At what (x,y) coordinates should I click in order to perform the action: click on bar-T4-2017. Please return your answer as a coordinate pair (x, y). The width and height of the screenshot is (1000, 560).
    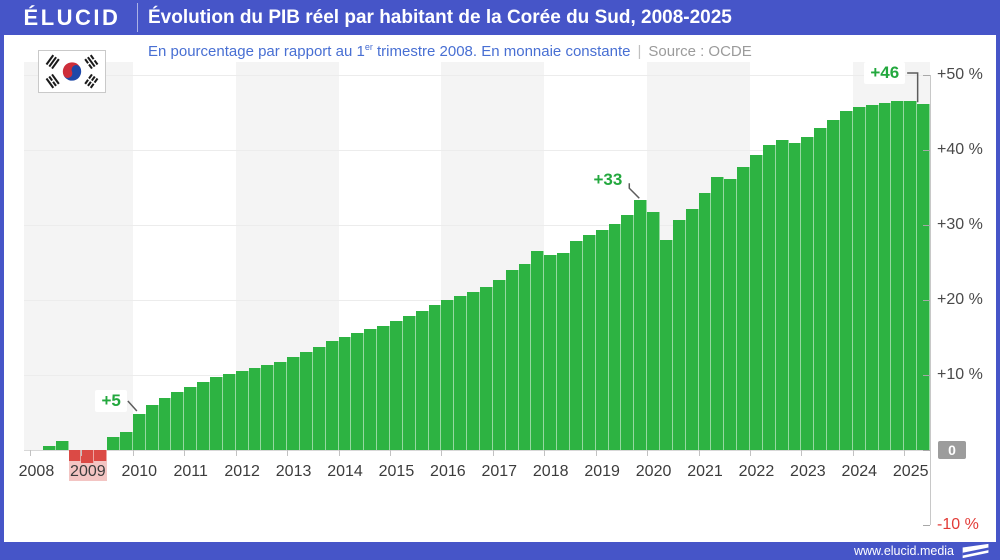
    Looking at the image, I should click on (538, 350).